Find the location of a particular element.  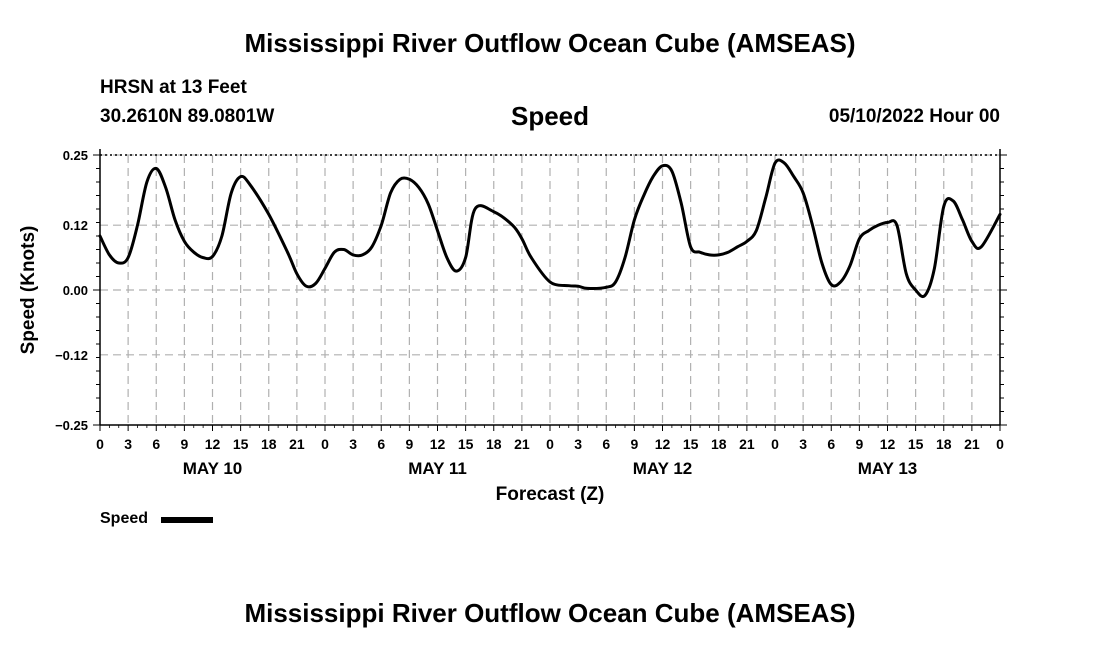

x-axis-title: Forecast (Z) is located at coordinates (550, 494).